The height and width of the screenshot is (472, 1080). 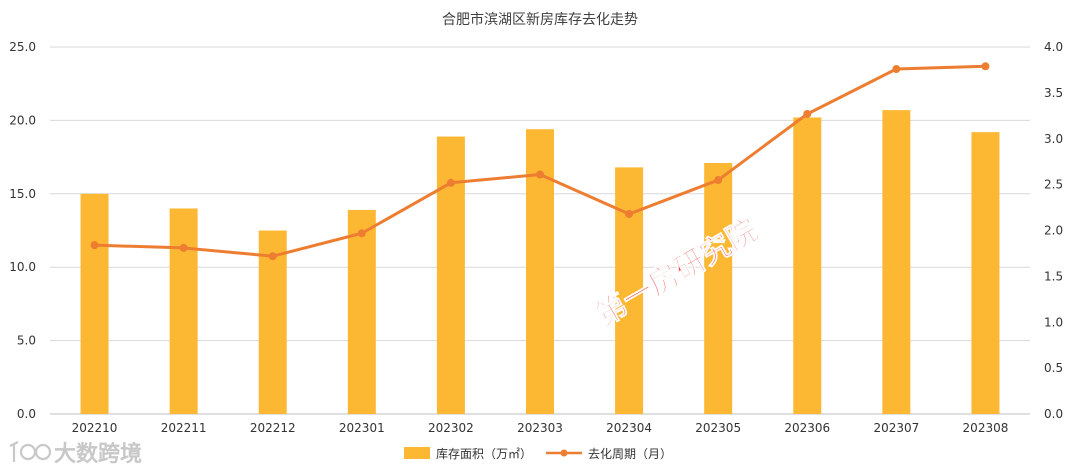 What do you see at coordinates (718, 428) in the screenshot?
I see `x-tick-label: 202305` at bounding box center [718, 428].